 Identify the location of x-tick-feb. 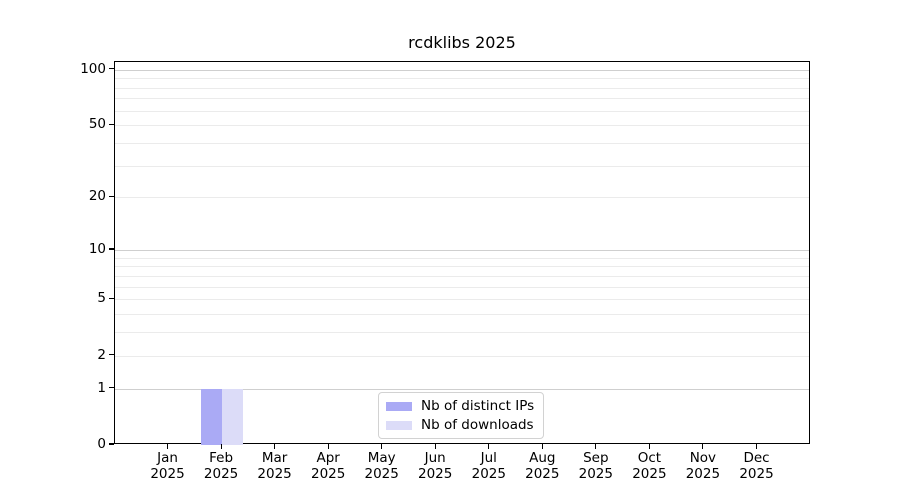
(221, 446).